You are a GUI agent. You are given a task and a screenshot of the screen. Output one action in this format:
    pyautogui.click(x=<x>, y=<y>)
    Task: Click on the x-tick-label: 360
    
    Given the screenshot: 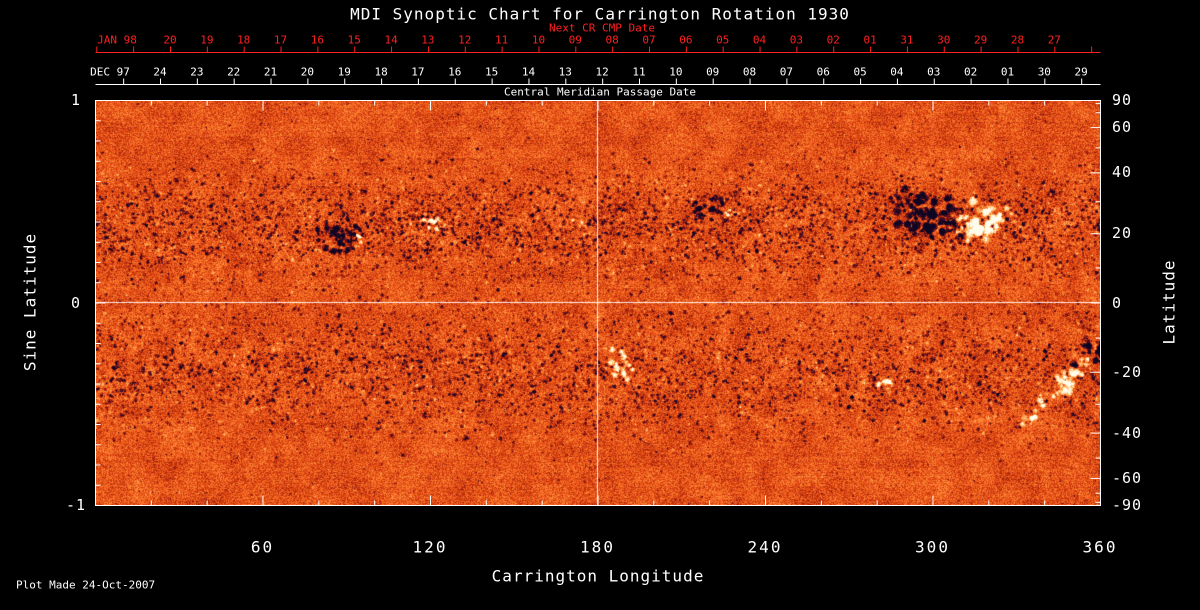 What is the action you would take?
    pyautogui.click(x=1100, y=547)
    